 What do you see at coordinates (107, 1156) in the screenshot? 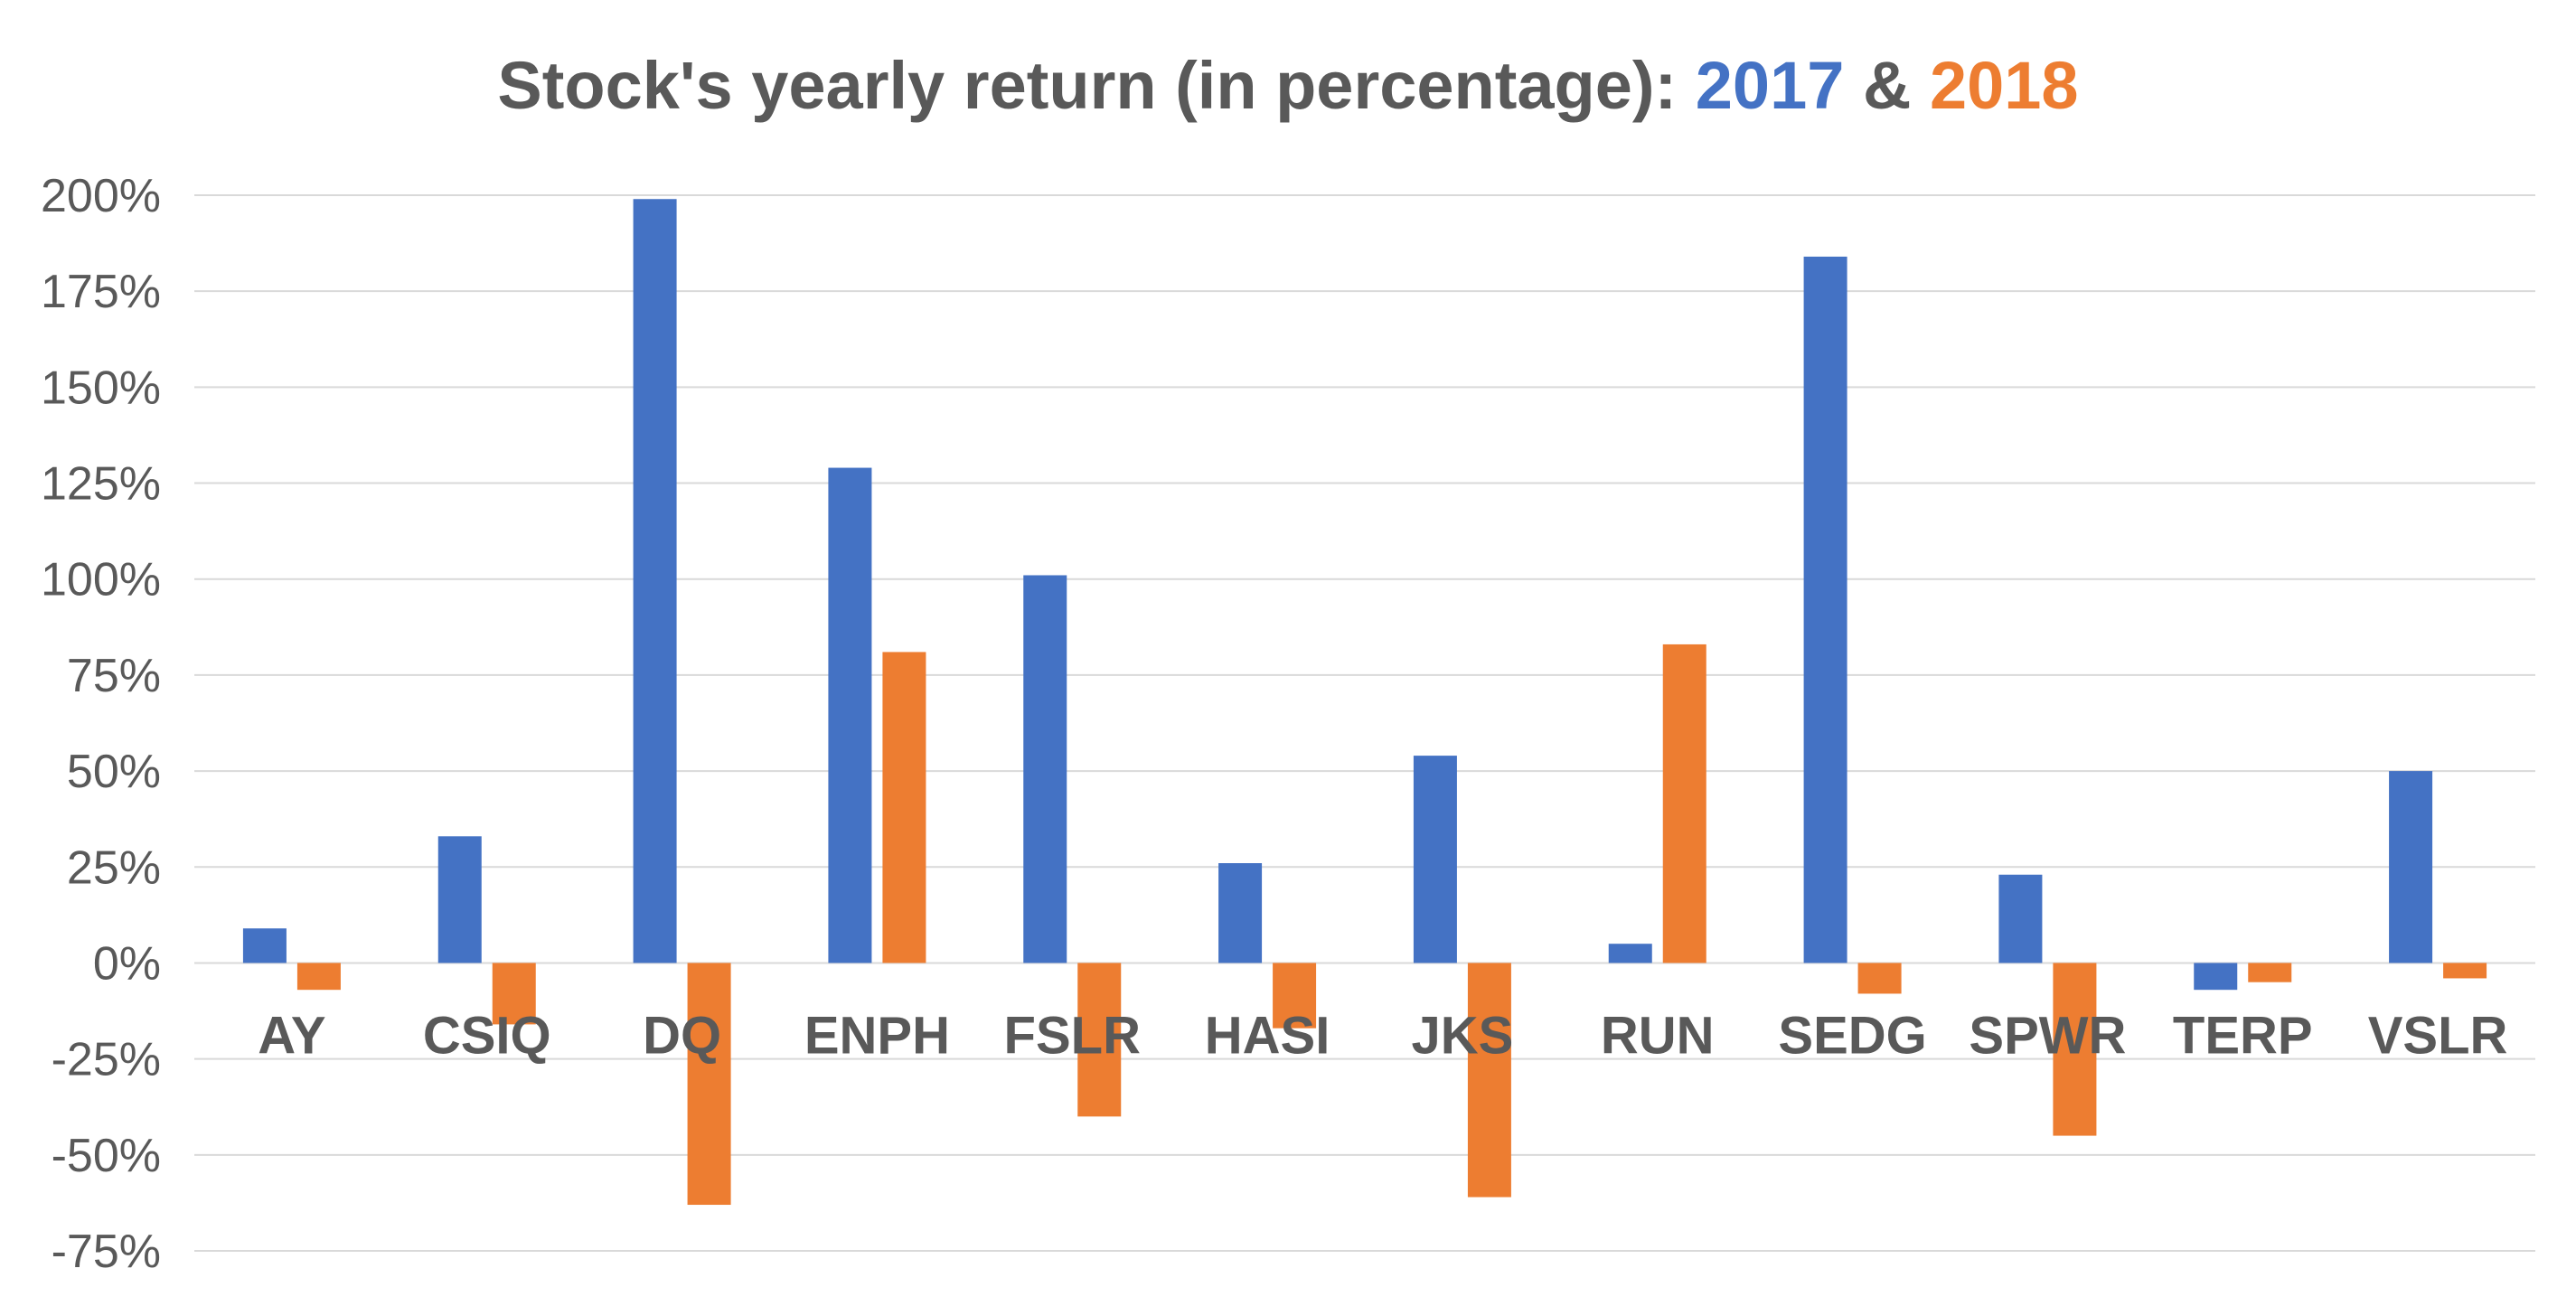
I see `y-tick-label: -50%` at bounding box center [107, 1156].